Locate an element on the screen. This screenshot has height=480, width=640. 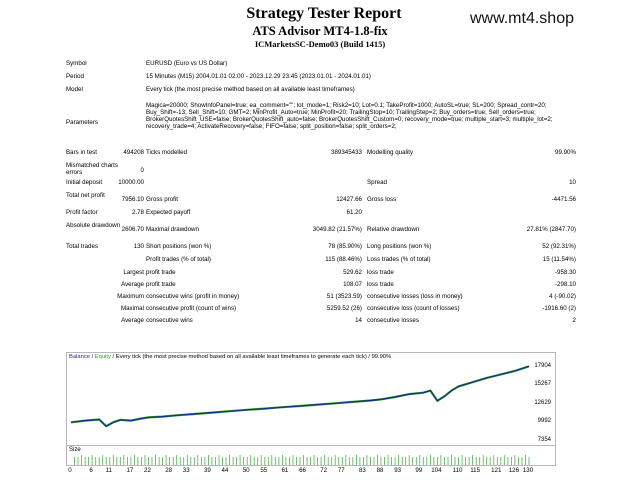
short-value: 78 (85.90%) is located at coordinates (345, 246).